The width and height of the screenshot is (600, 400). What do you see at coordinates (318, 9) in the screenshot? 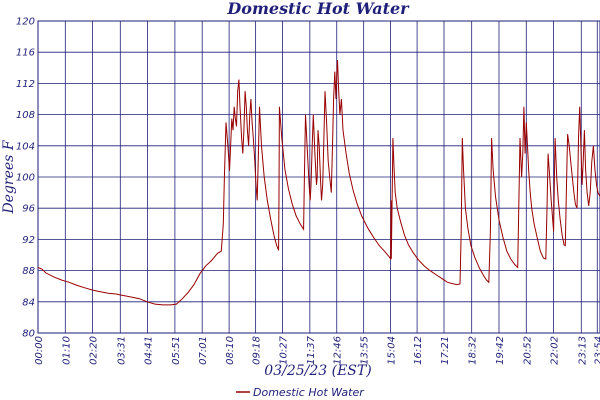
I see `chart-title: Domestic Hot Water` at bounding box center [318, 9].